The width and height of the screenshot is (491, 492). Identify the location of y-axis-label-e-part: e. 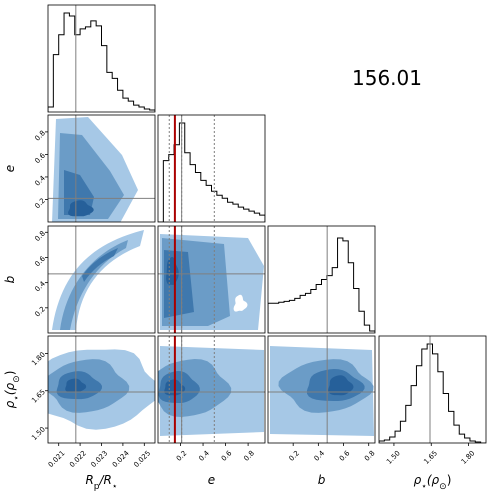
(10, 168).